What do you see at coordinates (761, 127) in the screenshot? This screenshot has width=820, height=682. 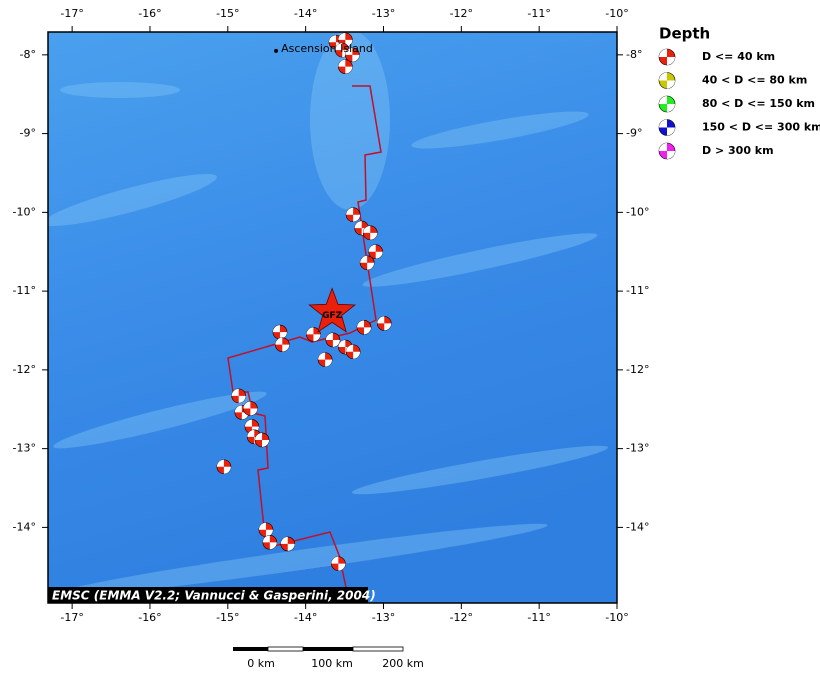 I see `legend-label: 150 < D <= 300 km` at bounding box center [761, 127].